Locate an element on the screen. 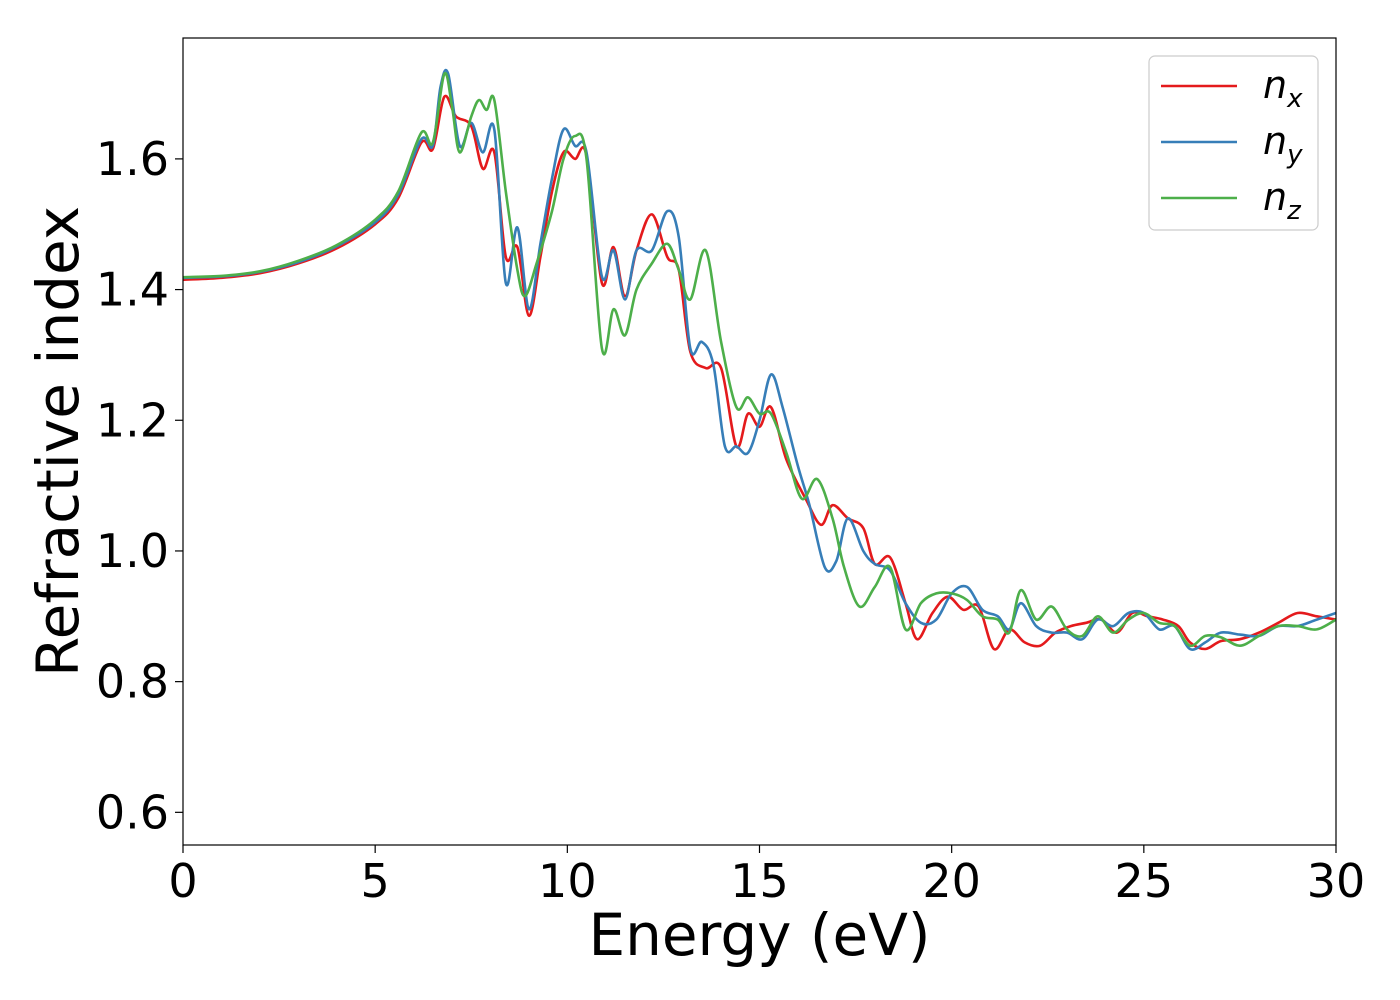  legend-label-n_x: nx is located at coordinates (1283, 88).